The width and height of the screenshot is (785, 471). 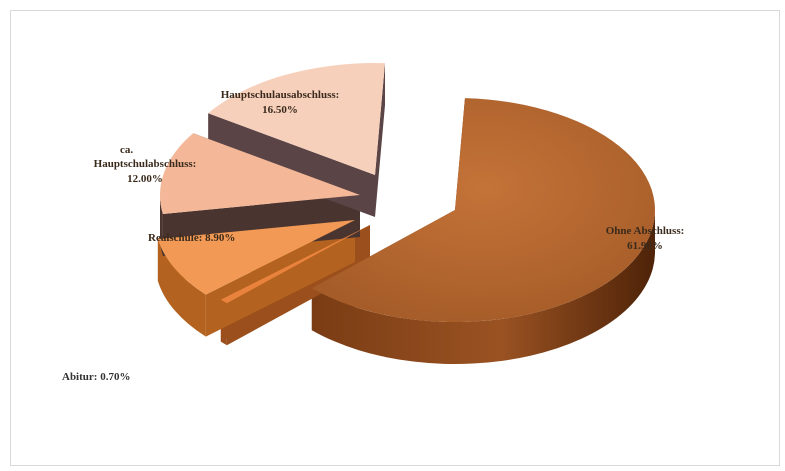 What do you see at coordinates (380, 140) in the screenshot?
I see `slice-hauptschulausabschluss-cut-face` at bounding box center [380, 140].